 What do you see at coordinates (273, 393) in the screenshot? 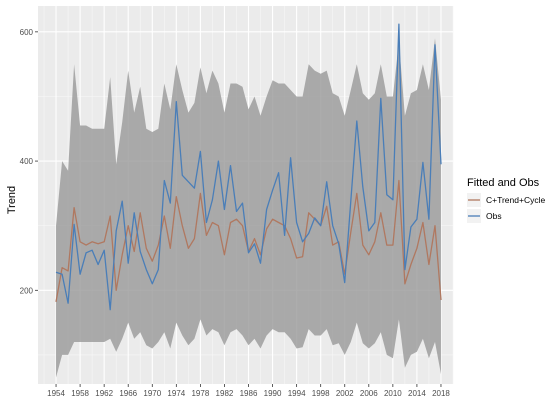
I see `x-tick-label: 1990` at bounding box center [273, 393].